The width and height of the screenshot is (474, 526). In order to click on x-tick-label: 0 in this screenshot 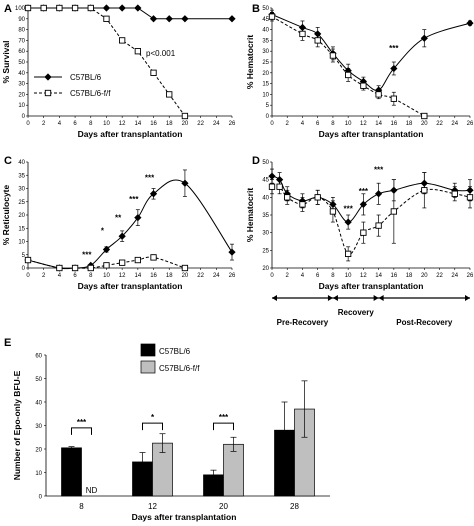, I will do `click(272, 124)`.